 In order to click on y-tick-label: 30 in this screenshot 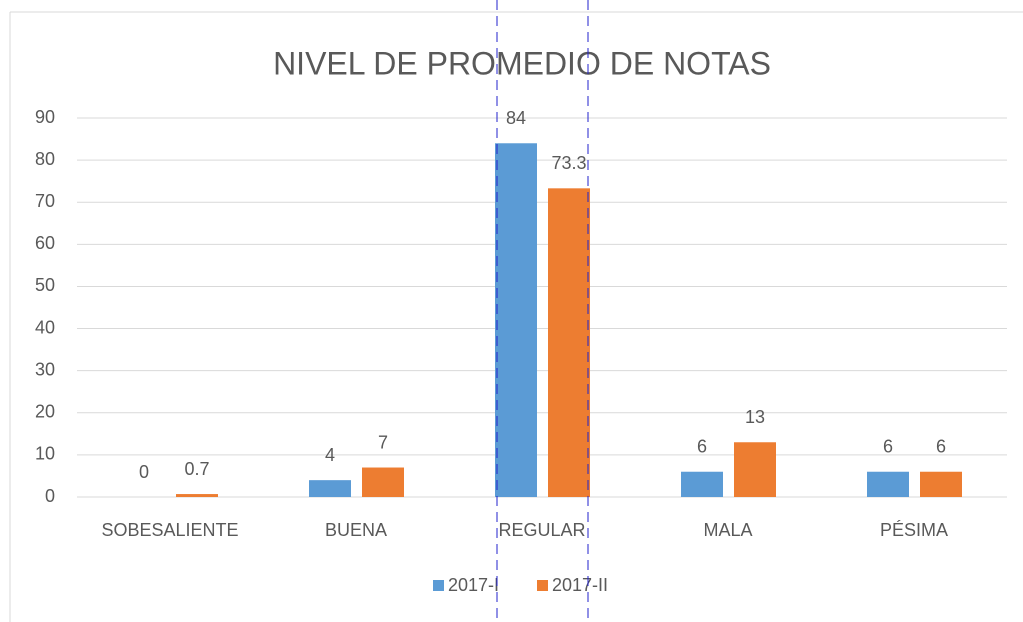, I will do `click(45, 369)`.